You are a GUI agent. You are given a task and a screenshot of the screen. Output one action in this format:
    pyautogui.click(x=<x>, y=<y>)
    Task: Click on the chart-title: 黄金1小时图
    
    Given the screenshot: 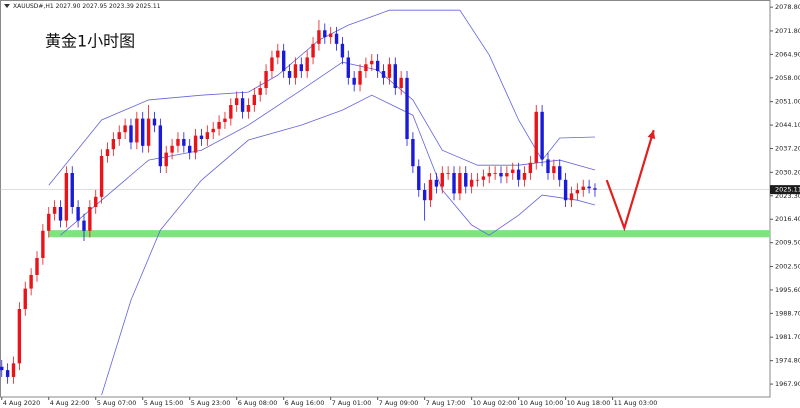 What is the action you would take?
    pyautogui.click(x=90, y=41)
    